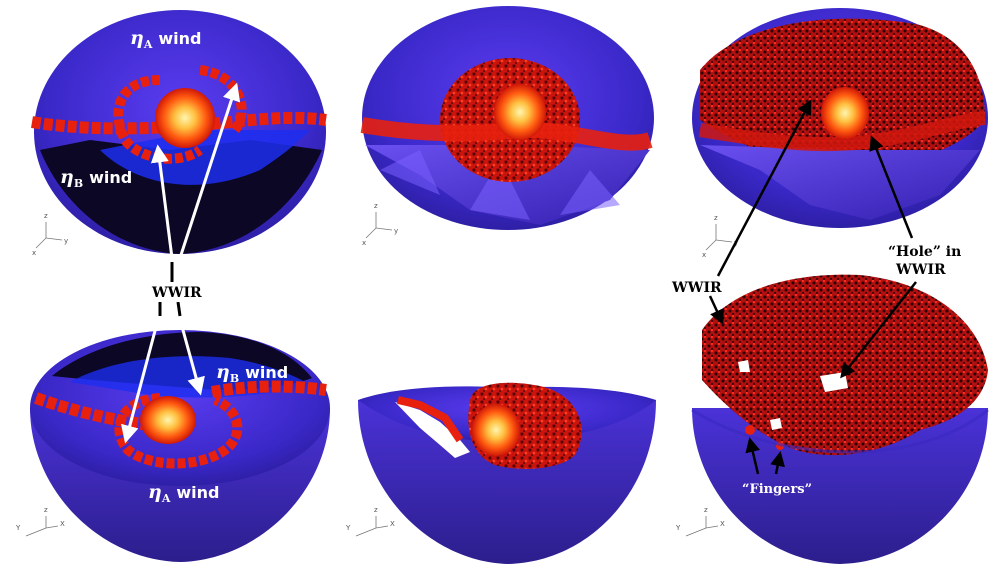 The width and height of the screenshot is (1008, 576). Describe the element at coordinates (50, 234) in the screenshot. I see `axes-triad-1: z y x` at that location.